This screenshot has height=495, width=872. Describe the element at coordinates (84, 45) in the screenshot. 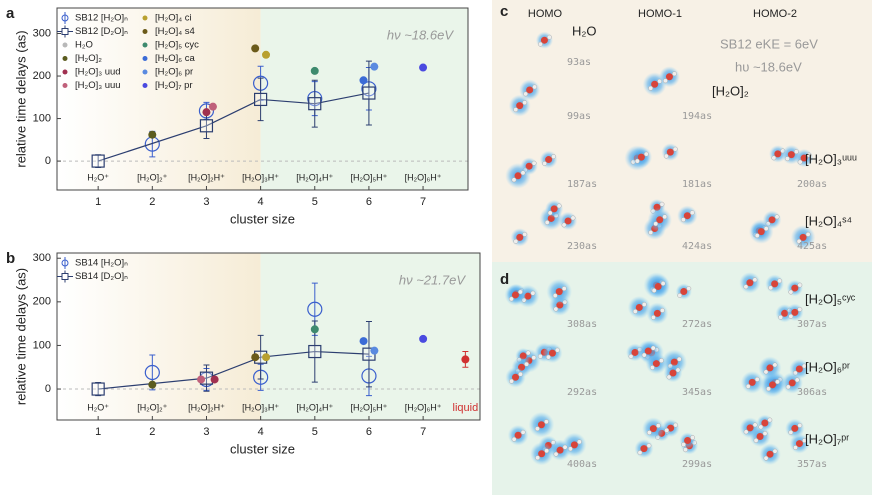

I see `legend-label: H₂O` at that location.